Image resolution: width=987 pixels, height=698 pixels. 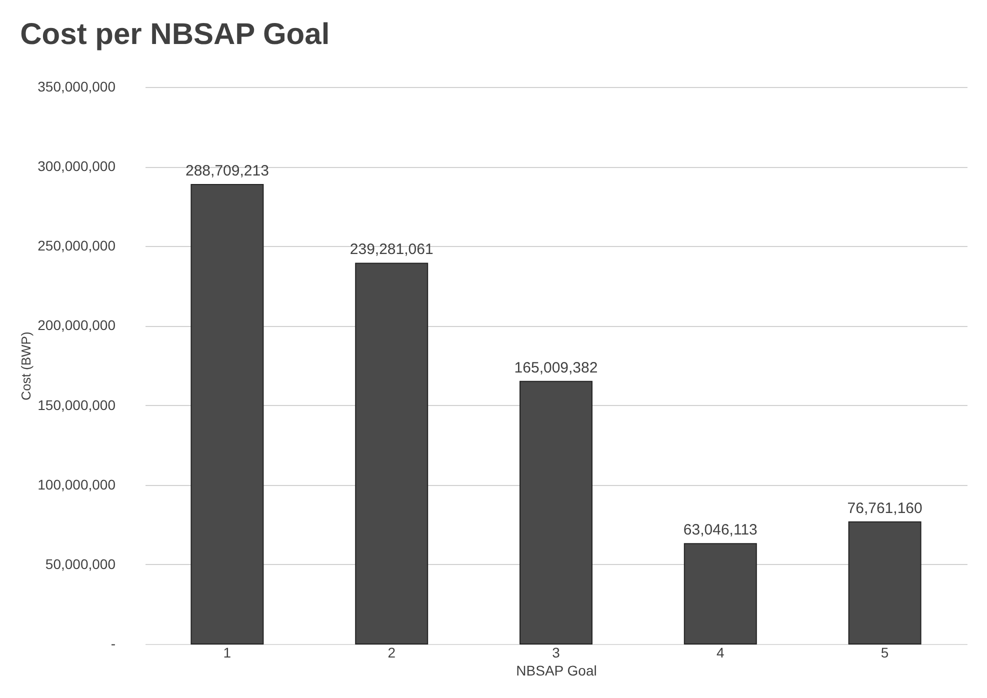 I want to click on y-axis-title: Cost (BWP), so click(x=26, y=366).